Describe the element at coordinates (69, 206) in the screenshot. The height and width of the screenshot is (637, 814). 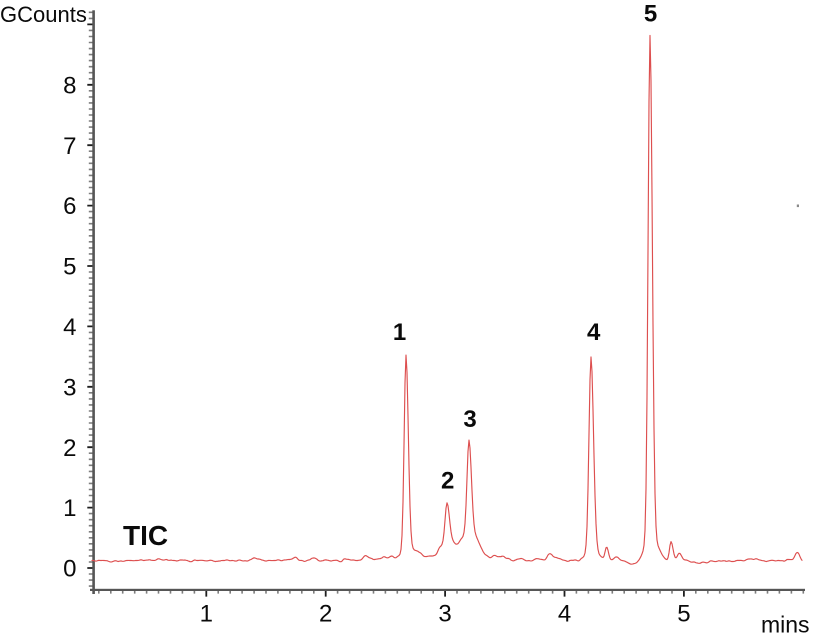
I see `svg-text: 6` at that location.